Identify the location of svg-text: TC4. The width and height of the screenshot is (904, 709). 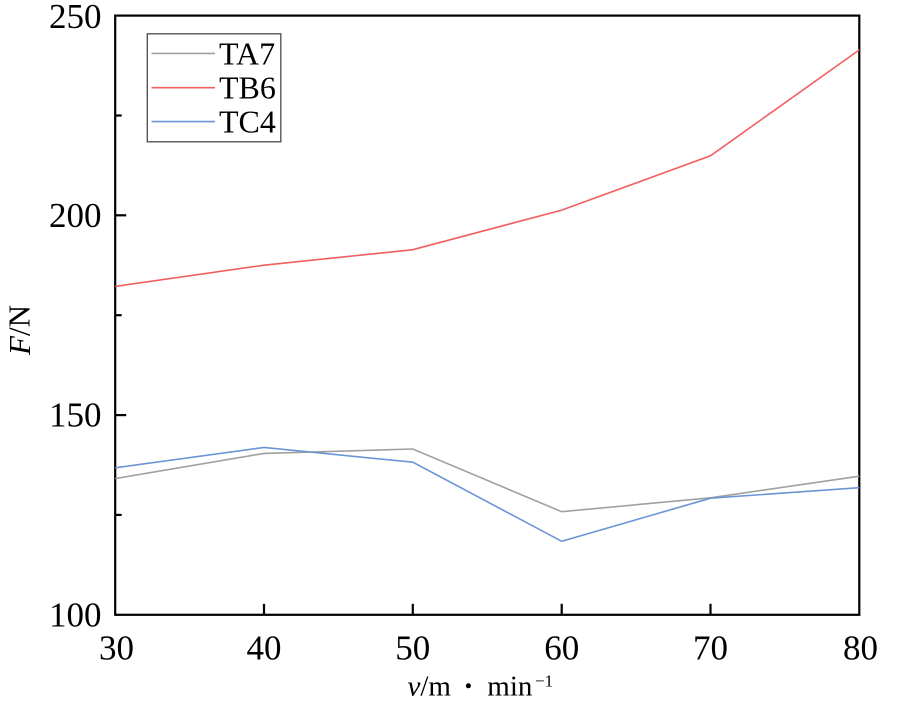
(247, 122).